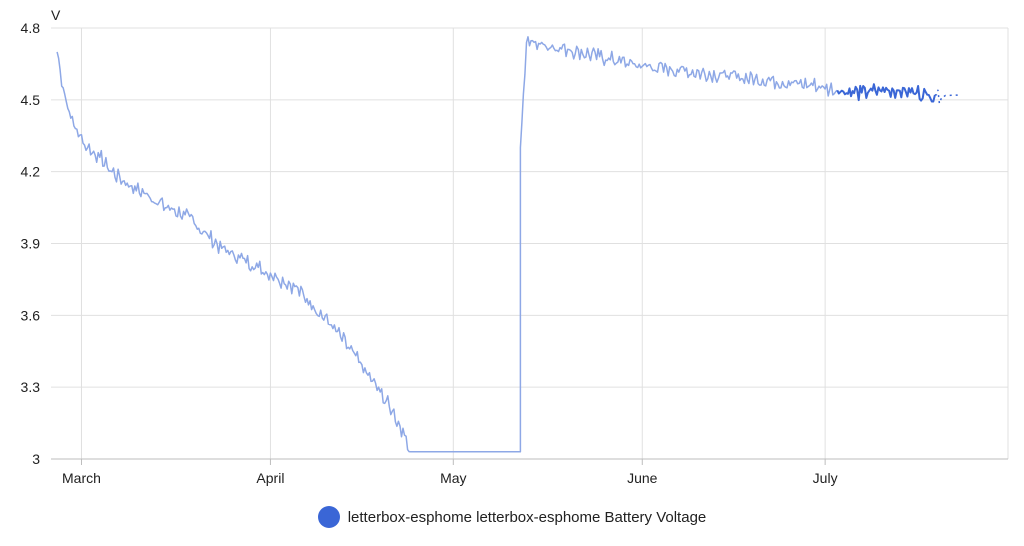  Describe the element at coordinates (642, 478) in the screenshot. I see `x-tick-label: June` at that location.